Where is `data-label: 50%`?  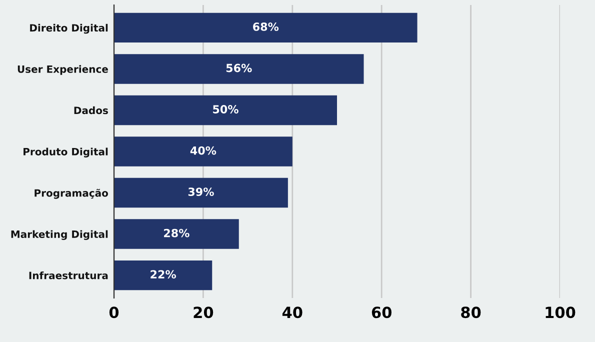 data-label: 50% is located at coordinates (225, 109).